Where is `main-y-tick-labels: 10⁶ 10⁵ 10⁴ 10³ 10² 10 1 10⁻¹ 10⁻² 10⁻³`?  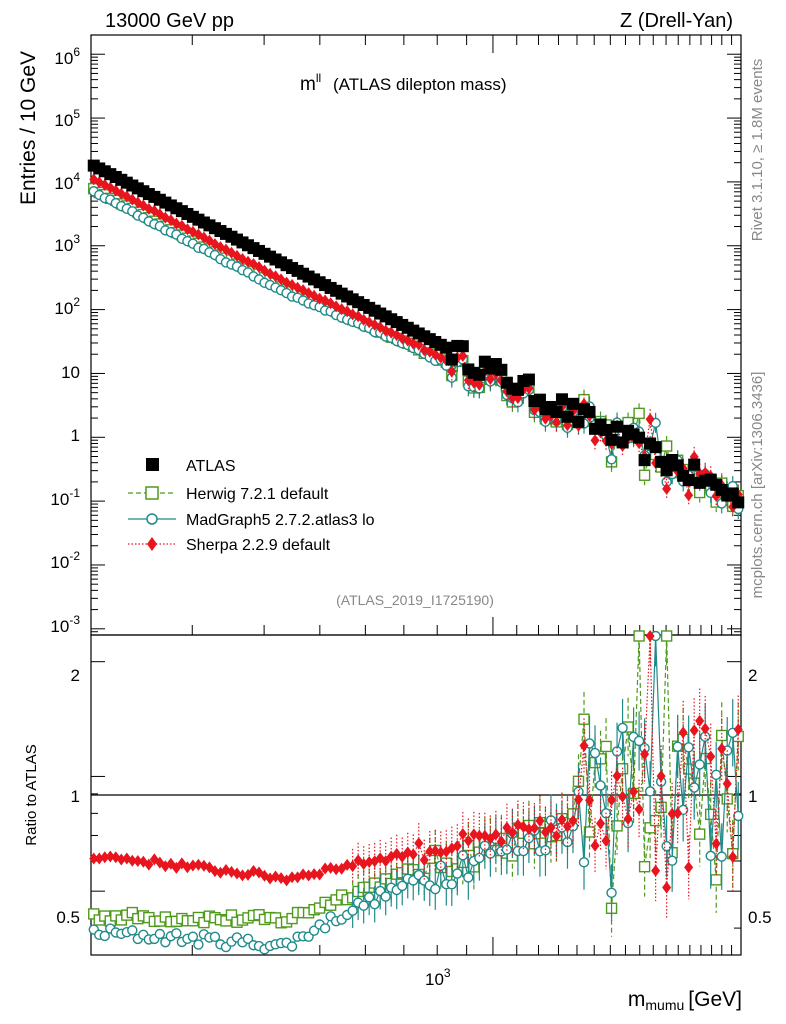 main-y-tick-labels: 10⁶ 10⁵ 10⁴ 10³ 10² 10 1 10⁻¹ 10⁻² 10⁻³ is located at coordinates (65, 340).